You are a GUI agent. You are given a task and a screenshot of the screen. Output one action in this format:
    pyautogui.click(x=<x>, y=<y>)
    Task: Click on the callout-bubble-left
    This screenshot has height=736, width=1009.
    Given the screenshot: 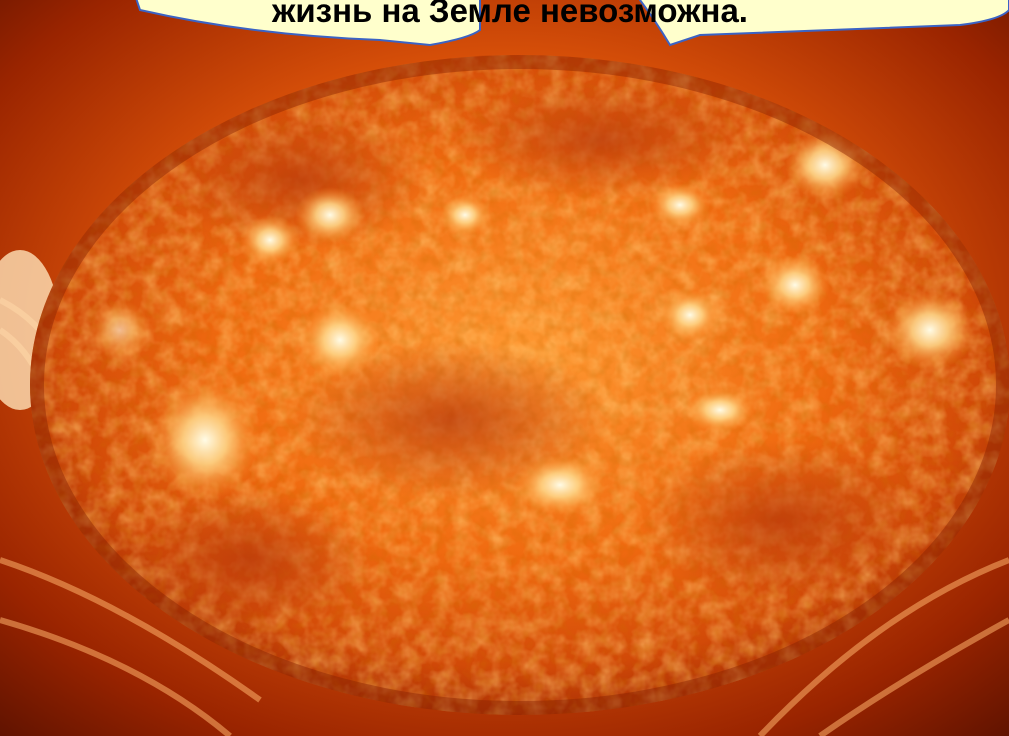 What is the action you would take?
    pyautogui.click(x=308, y=23)
    